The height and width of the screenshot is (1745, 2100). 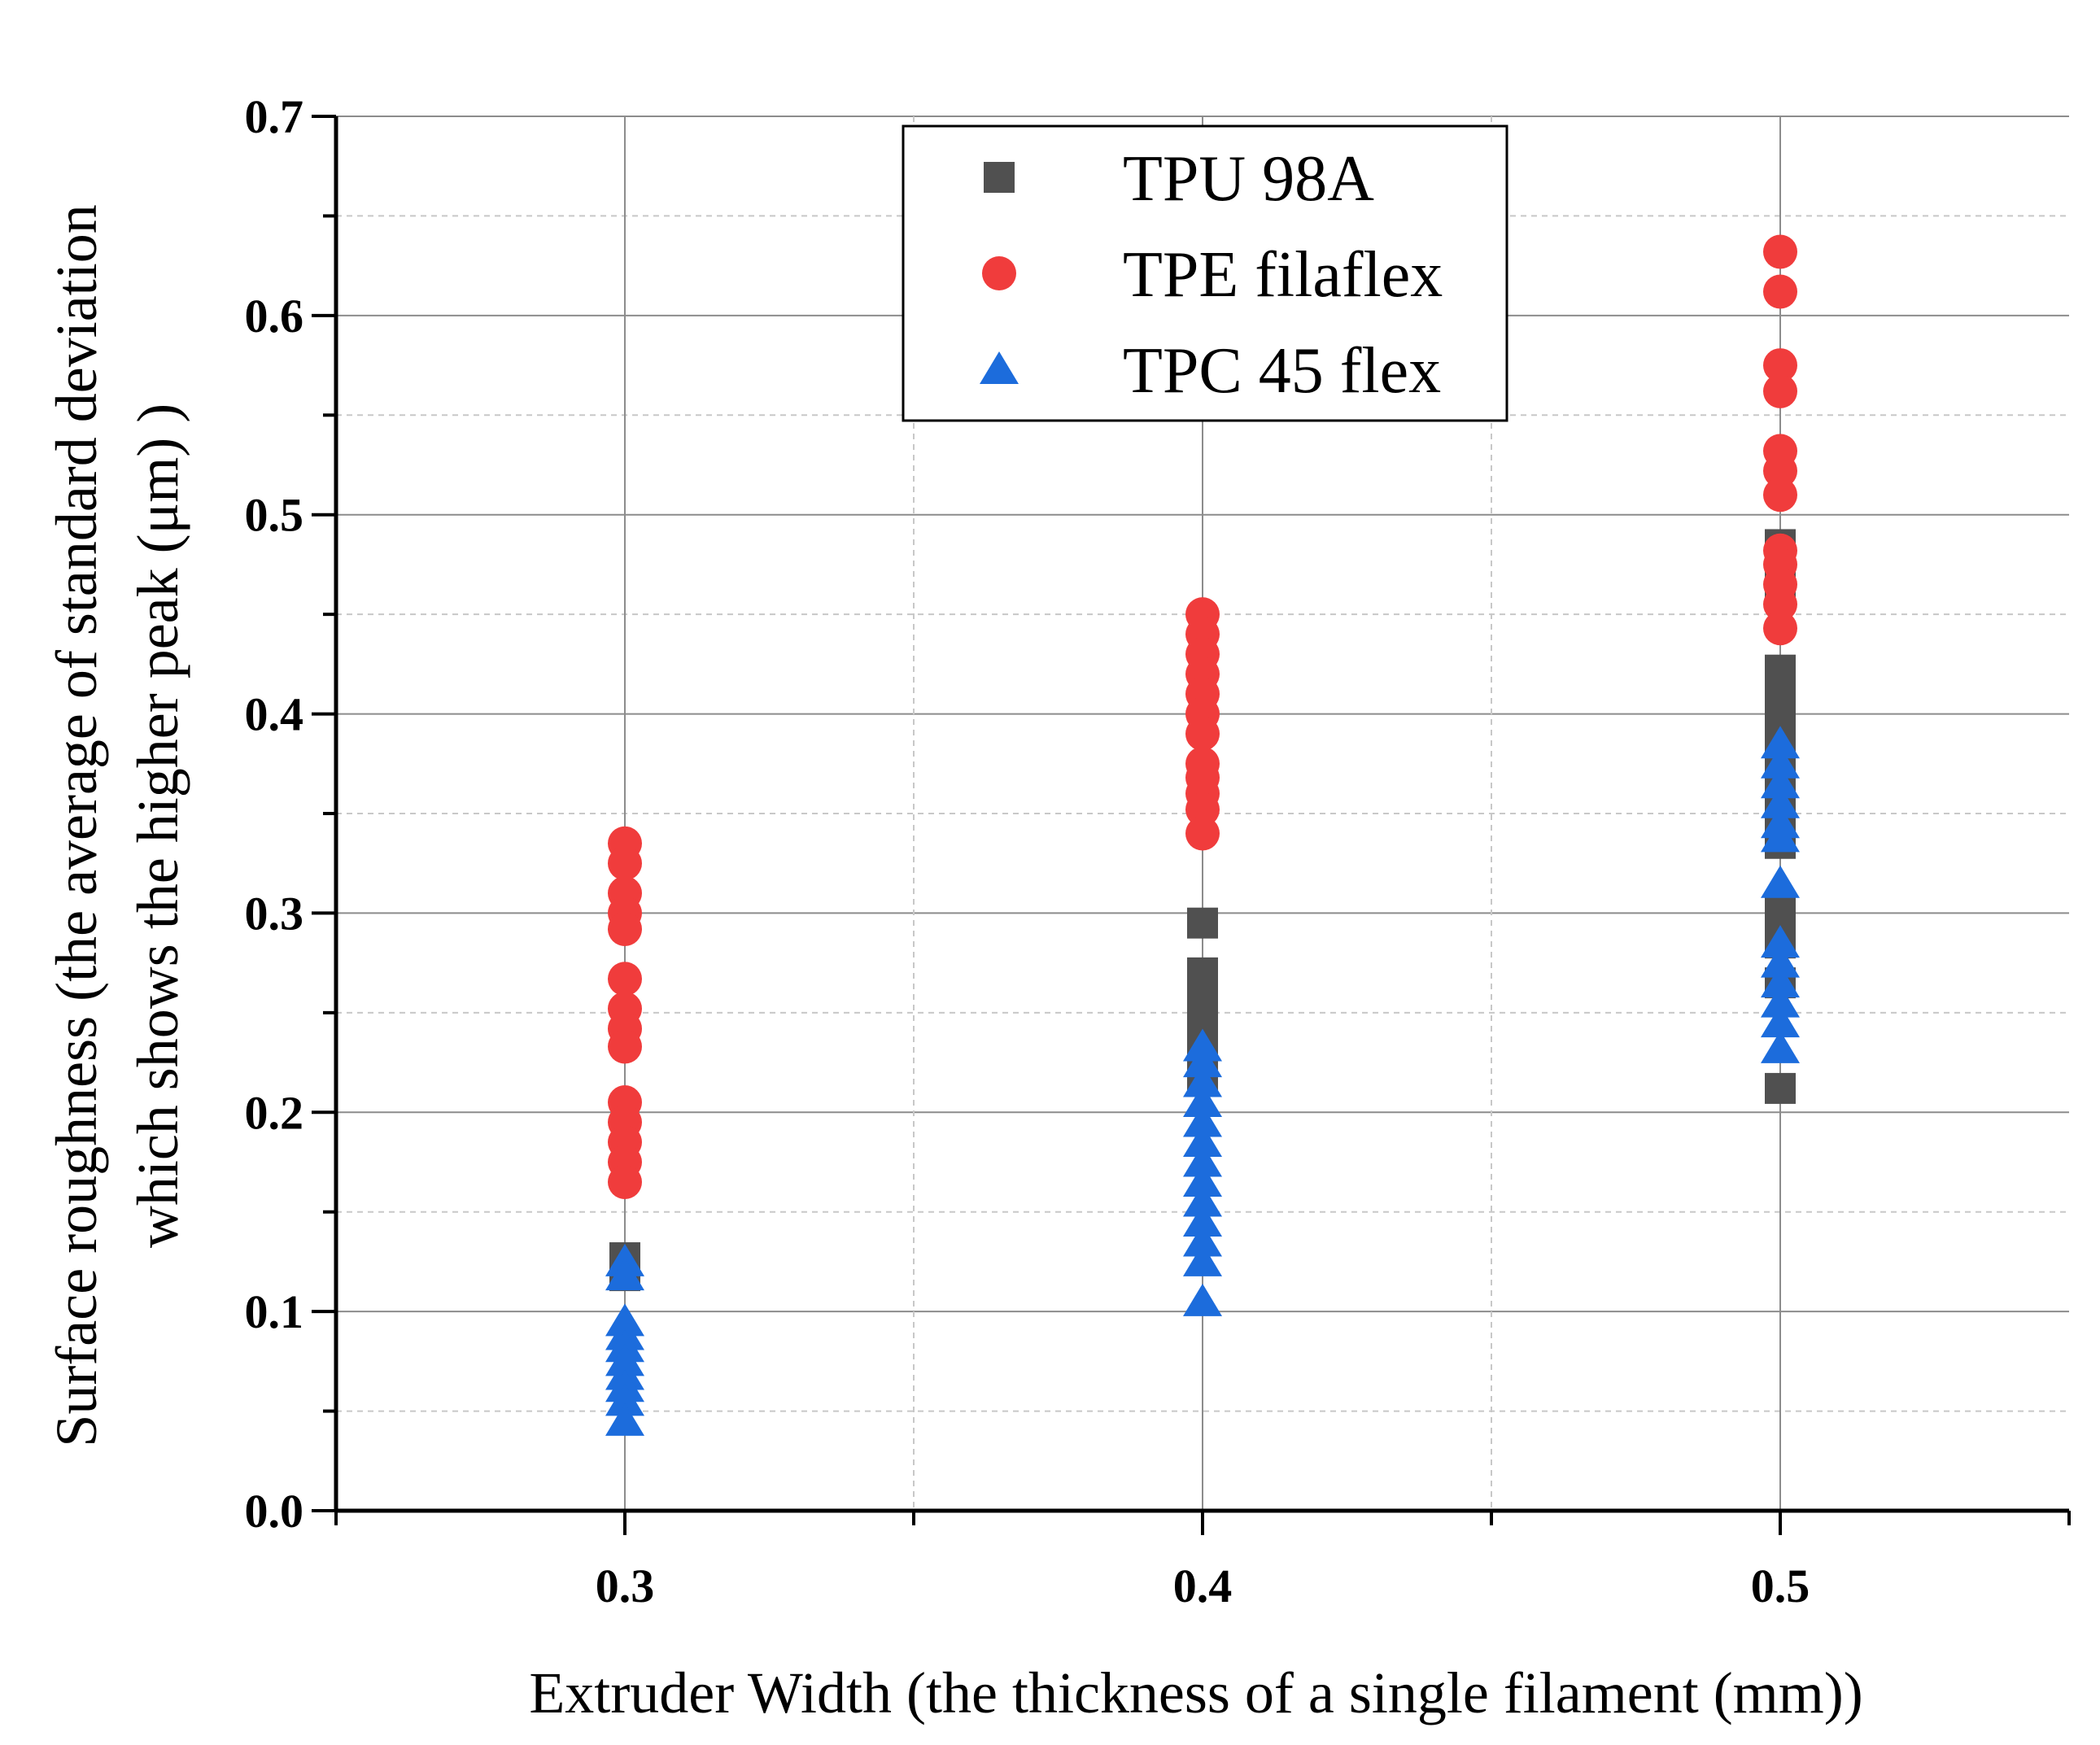 What do you see at coordinates (625, 1586) in the screenshot?
I see `x-tick-label: 0.3` at bounding box center [625, 1586].